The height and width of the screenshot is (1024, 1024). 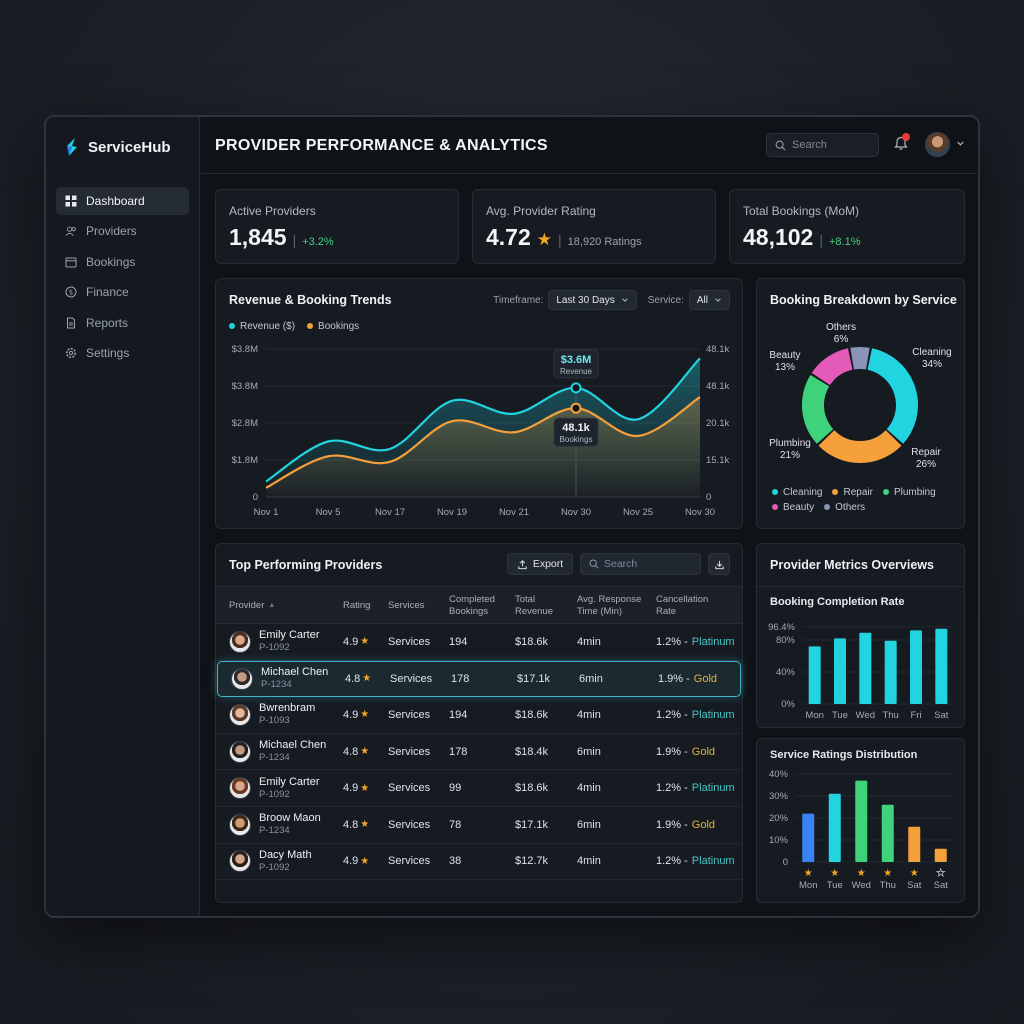 I want to click on cancellation-rate: 1.9% -, so click(x=672, y=751).